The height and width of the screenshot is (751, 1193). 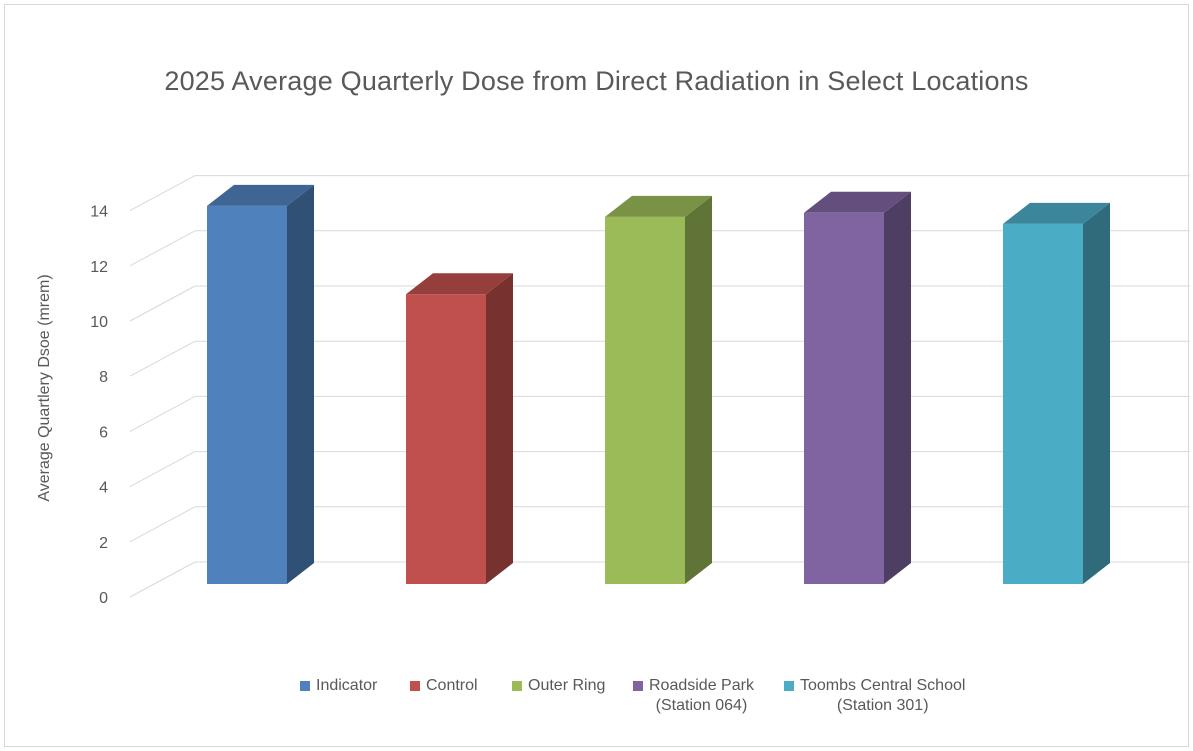 I want to click on legend-item: Indicator, so click(x=338, y=686).